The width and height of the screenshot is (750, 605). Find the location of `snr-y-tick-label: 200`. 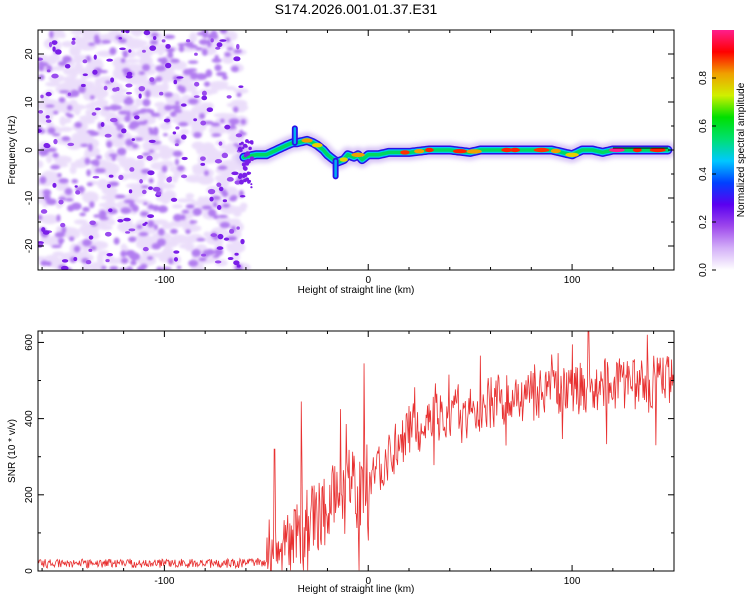

snr-y-tick-label: 200 is located at coordinates (29, 494).